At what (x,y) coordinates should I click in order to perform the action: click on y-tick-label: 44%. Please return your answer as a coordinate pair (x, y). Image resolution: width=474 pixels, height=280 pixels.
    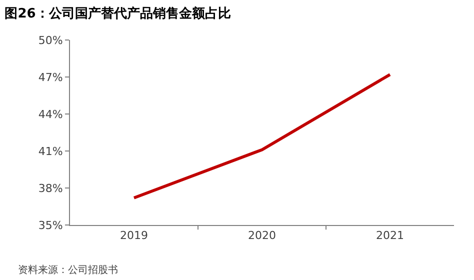
    Looking at the image, I should click on (50, 114).